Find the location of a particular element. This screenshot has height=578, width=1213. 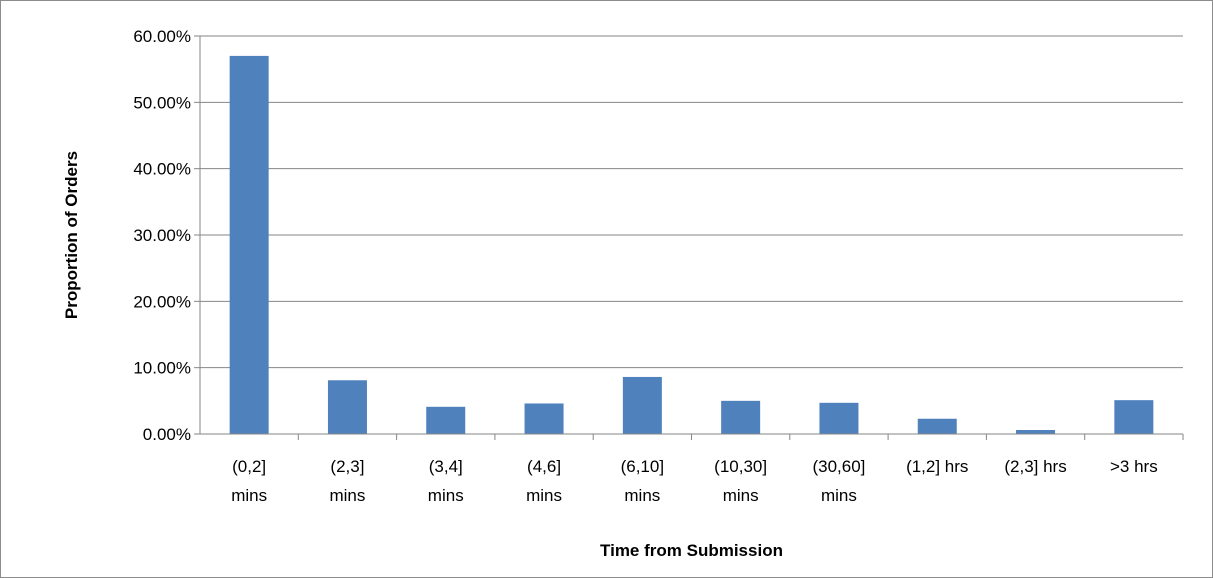

x-tick-label: (10,30] is located at coordinates (740, 466).